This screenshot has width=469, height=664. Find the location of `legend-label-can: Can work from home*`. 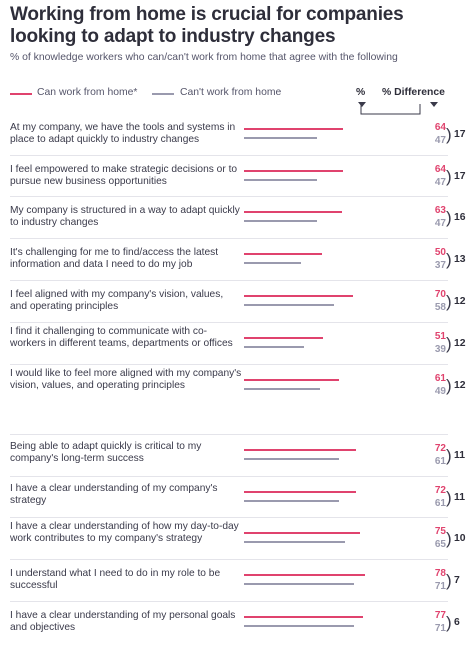

legend-label-can: Can work from home* is located at coordinates (87, 92).